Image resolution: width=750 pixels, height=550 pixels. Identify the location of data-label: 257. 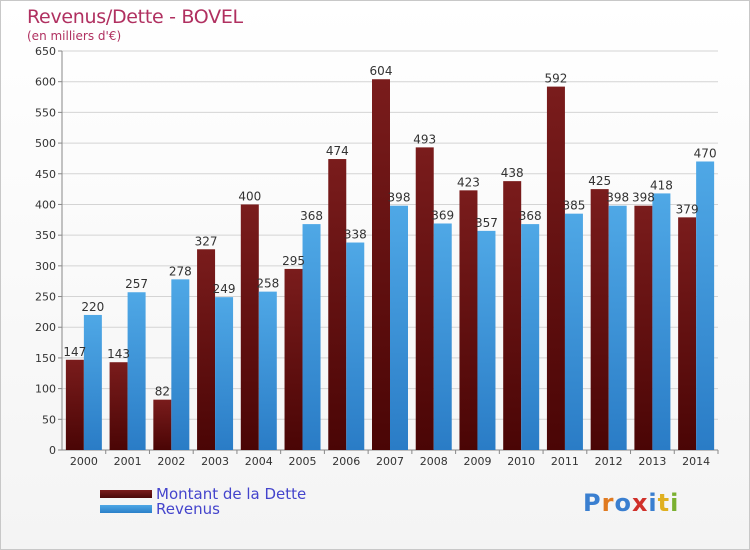
(136, 284).